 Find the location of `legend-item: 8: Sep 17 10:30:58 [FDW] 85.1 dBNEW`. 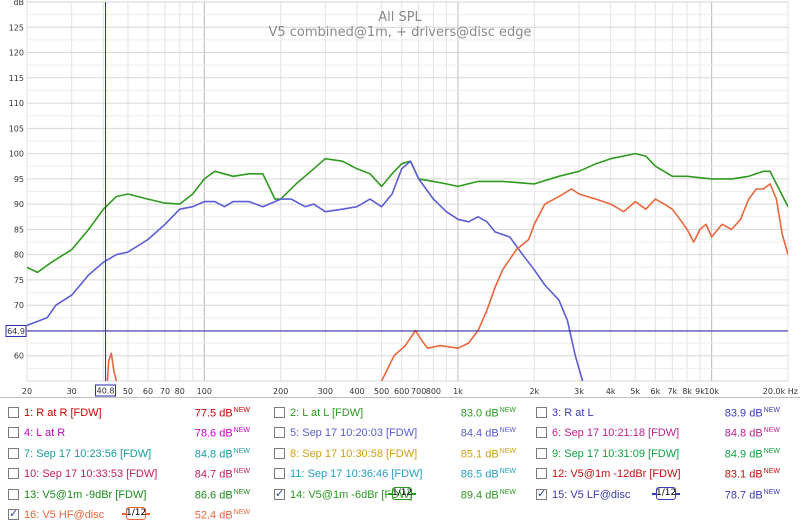

legend-item: 8: Sep 17 10:30:58 [FDW] 85.1 dBNEW is located at coordinates (397, 454).